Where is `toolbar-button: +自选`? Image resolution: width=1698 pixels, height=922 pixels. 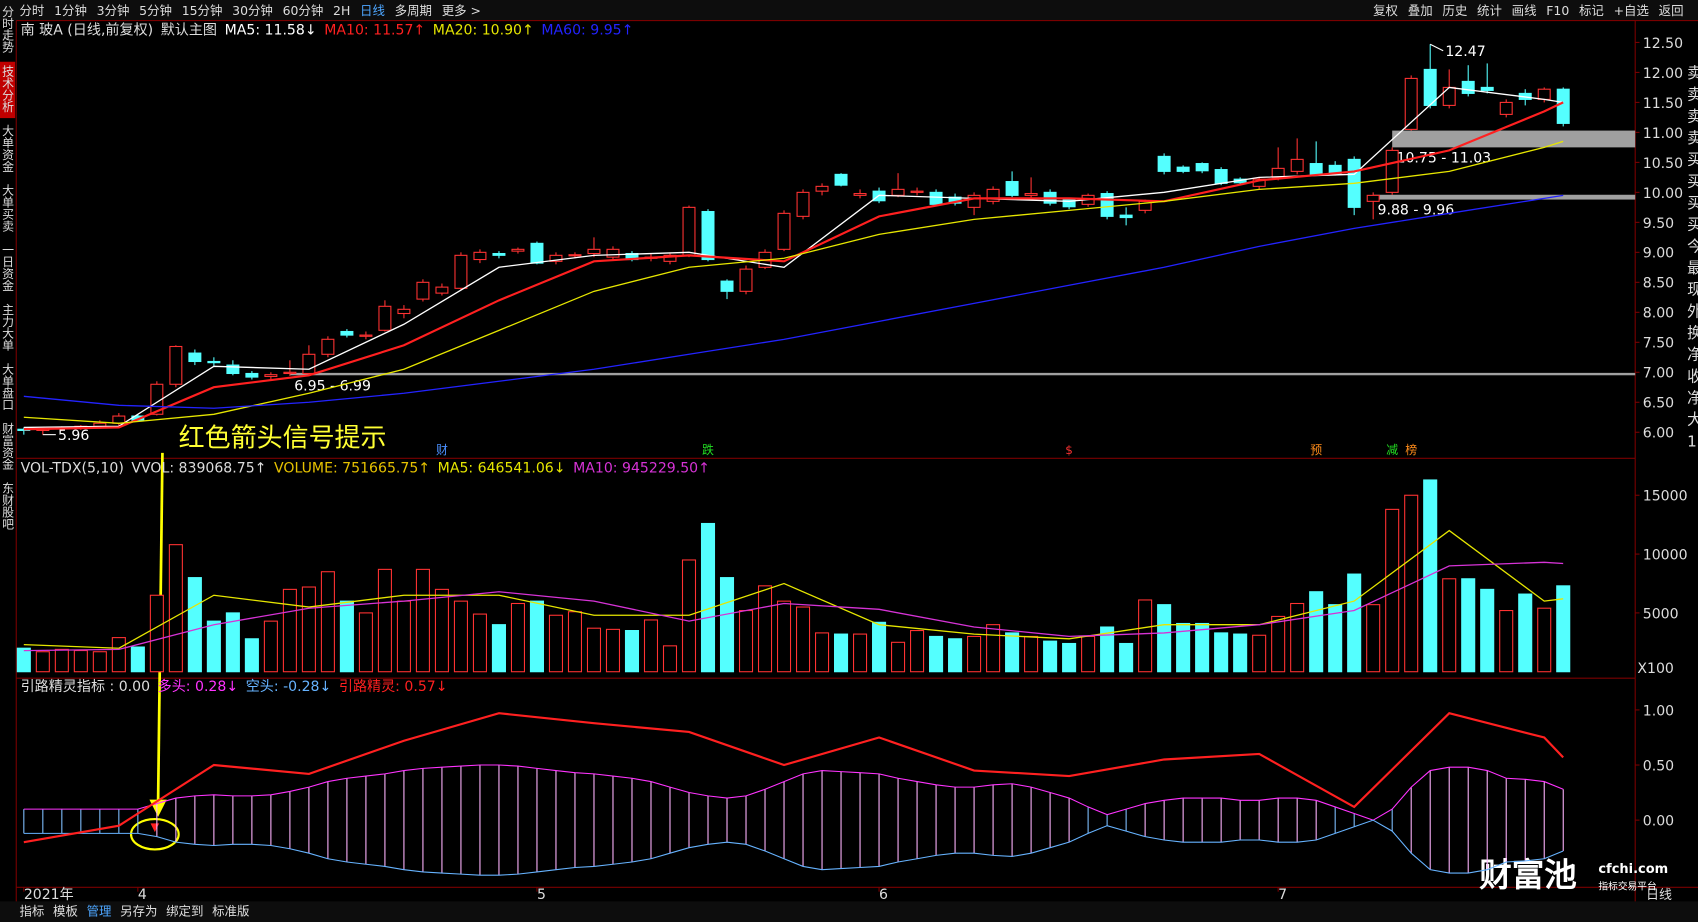
toolbar-button: +自选 is located at coordinates (1631, 10).